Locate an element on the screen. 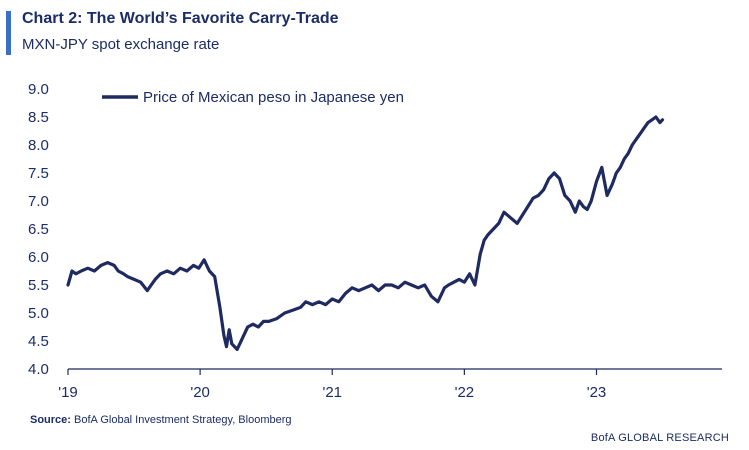 This screenshot has height=450, width=749. chart-subtitle: MXN-JPY spot exchange rate is located at coordinates (121, 44).